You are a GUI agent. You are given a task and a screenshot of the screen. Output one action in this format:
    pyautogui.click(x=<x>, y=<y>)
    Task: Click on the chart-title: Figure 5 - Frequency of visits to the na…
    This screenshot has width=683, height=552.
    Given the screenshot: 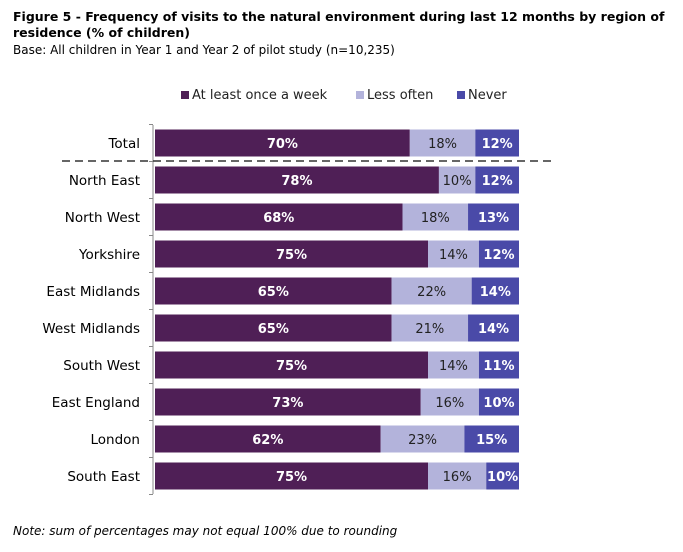 What is the action you would take?
    pyautogui.click(x=339, y=24)
    